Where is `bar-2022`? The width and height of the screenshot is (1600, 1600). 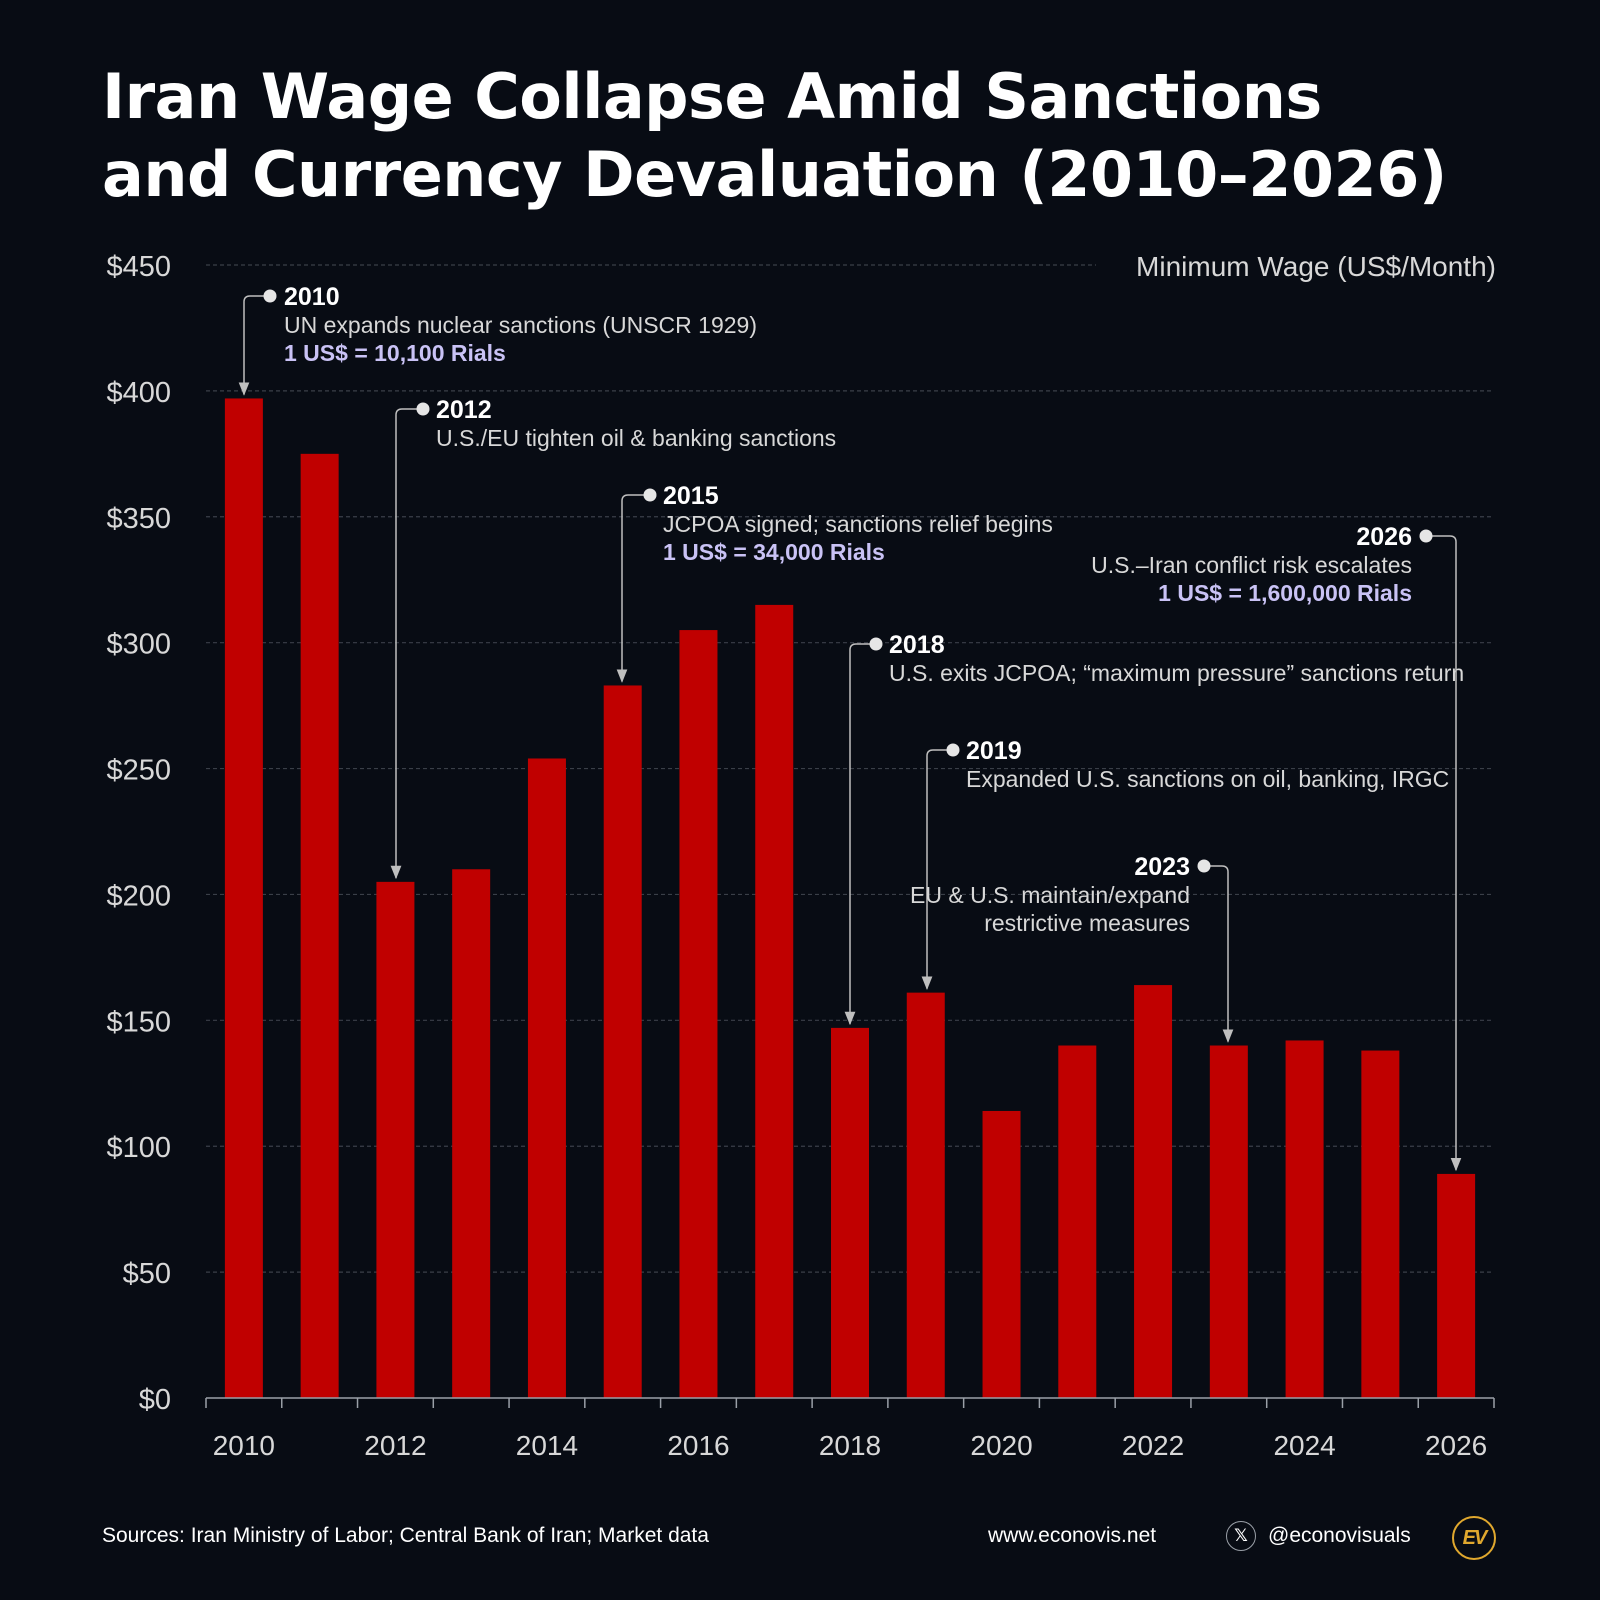
bar-2022 is located at coordinates (1153, 1191).